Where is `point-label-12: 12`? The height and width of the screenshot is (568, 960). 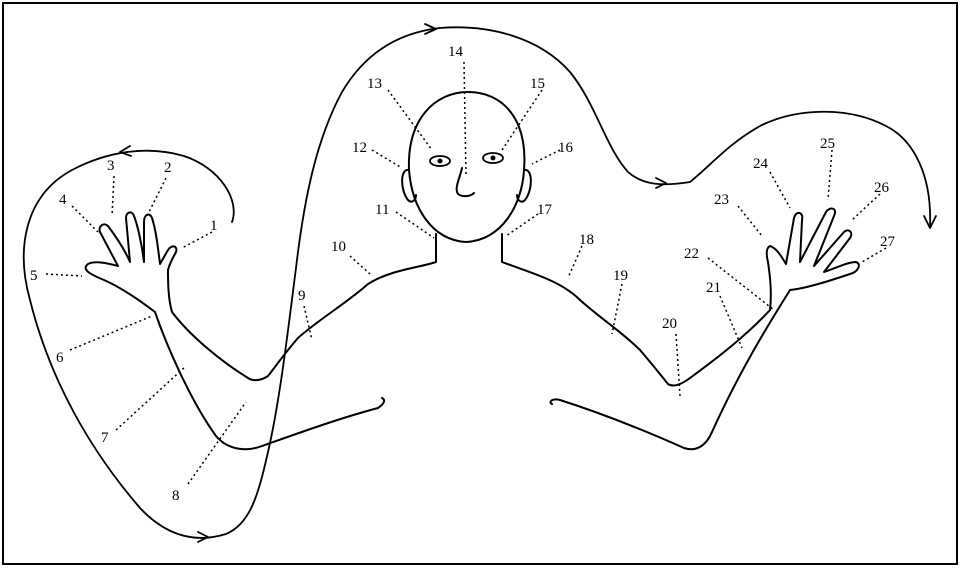
point-label-12: 12 is located at coordinates (359, 148).